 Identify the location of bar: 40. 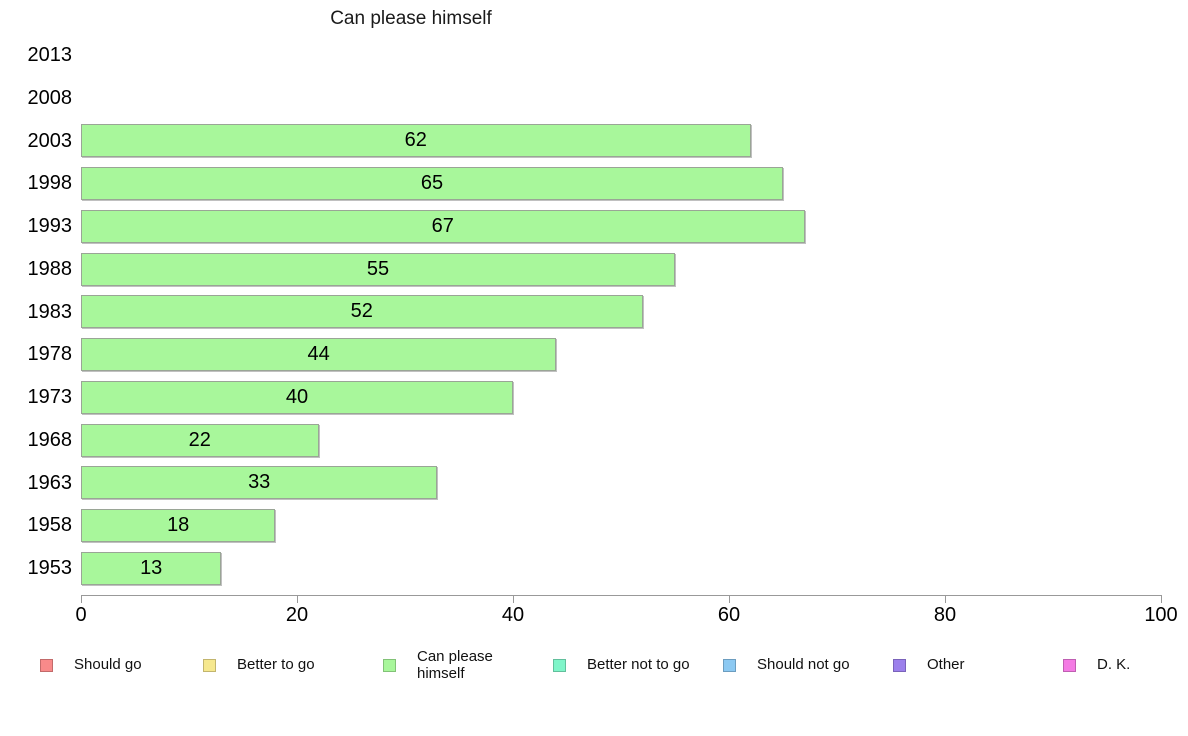
(297, 397).